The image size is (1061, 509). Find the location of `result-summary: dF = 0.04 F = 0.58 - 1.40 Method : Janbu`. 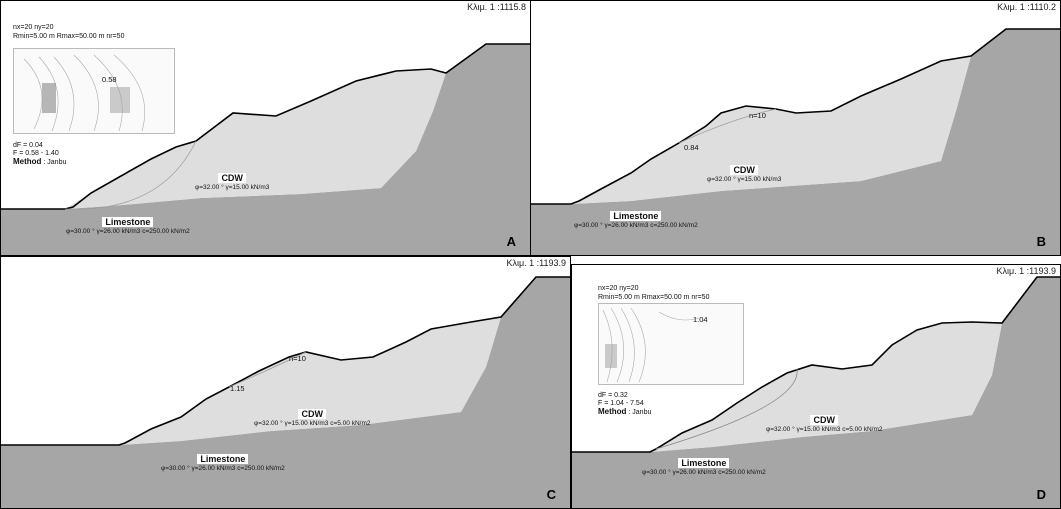

result-summary: dF = 0.04 F = 0.58 - 1.40 Method : Janbu is located at coordinates (39, 154).